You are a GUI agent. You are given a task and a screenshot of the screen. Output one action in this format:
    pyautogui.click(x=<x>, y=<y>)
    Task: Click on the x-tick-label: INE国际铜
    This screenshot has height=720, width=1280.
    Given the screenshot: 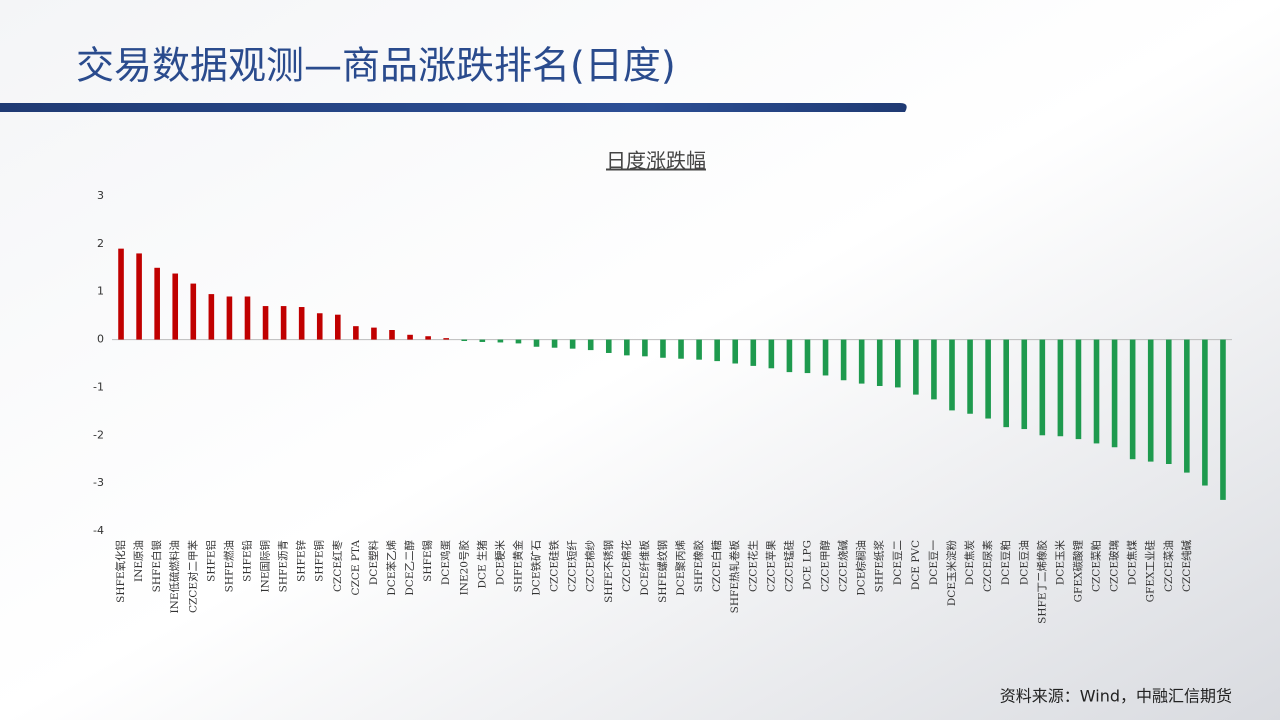 What is the action you would take?
    pyautogui.click(x=266, y=566)
    